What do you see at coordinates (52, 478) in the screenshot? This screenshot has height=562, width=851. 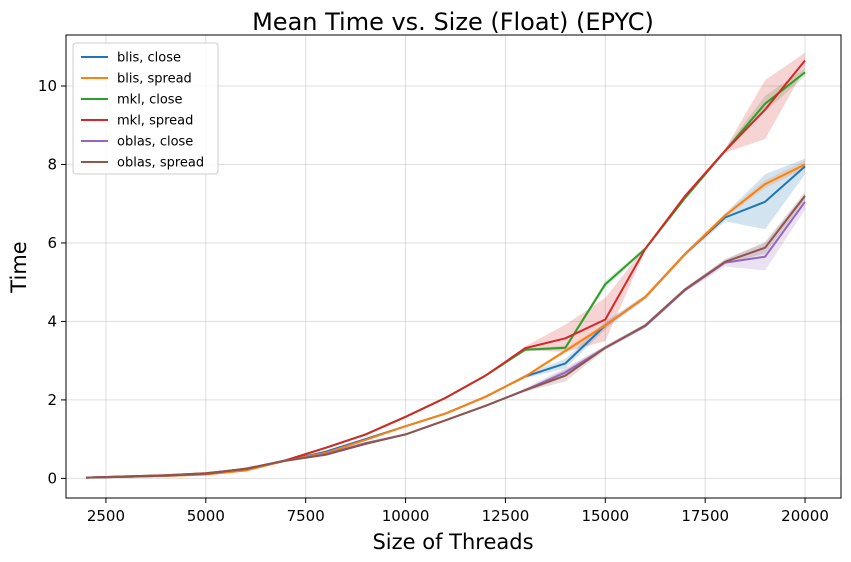 I see `y-tick-label: 0` at bounding box center [52, 478].